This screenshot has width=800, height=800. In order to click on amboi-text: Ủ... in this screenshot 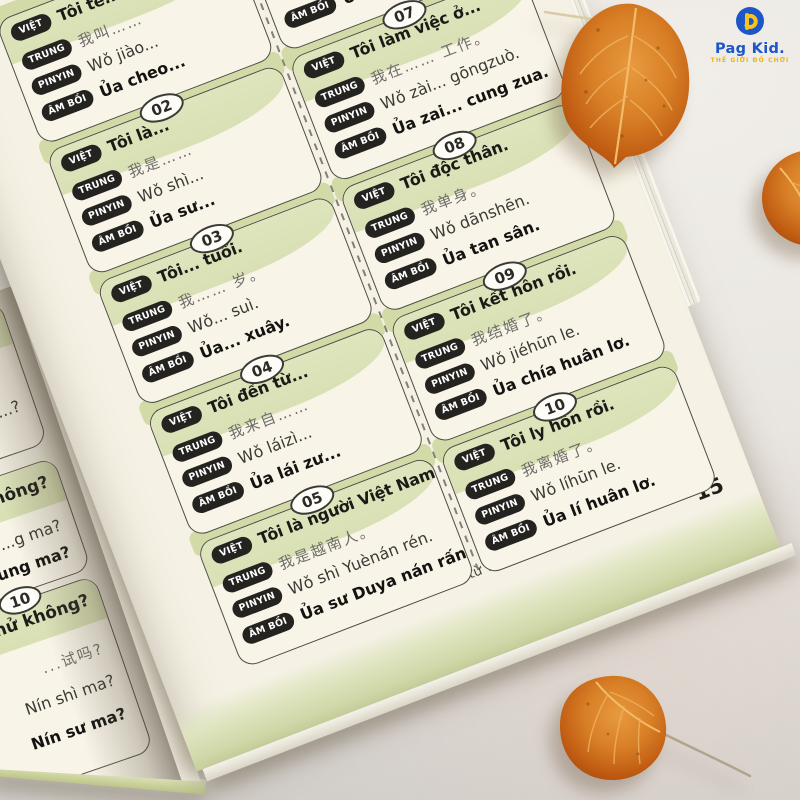, I will do `click(357, 4)`.